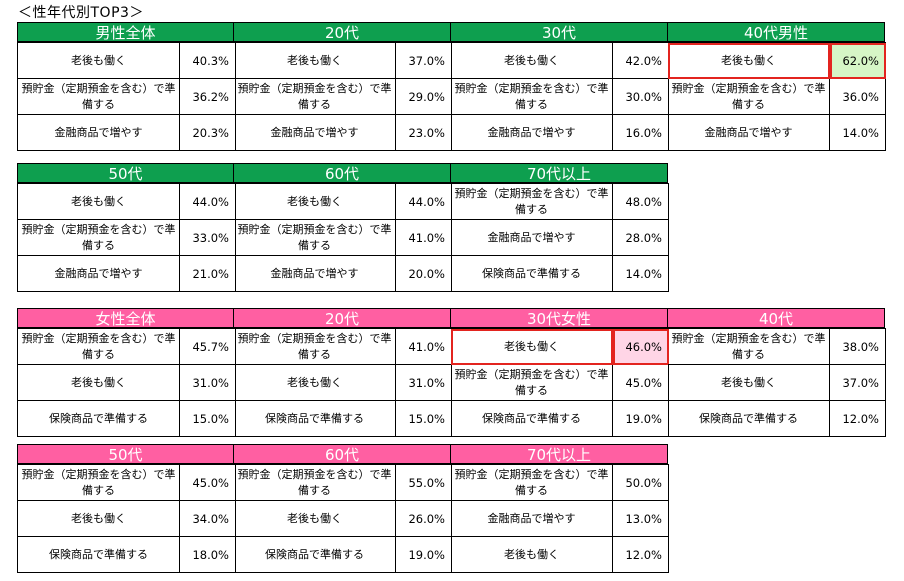 The width and height of the screenshot is (904, 581). What do you see at coordinates (559, 454) in the screenshot?
I see `table-header: 70代以上` at bounding box center [559, 454].